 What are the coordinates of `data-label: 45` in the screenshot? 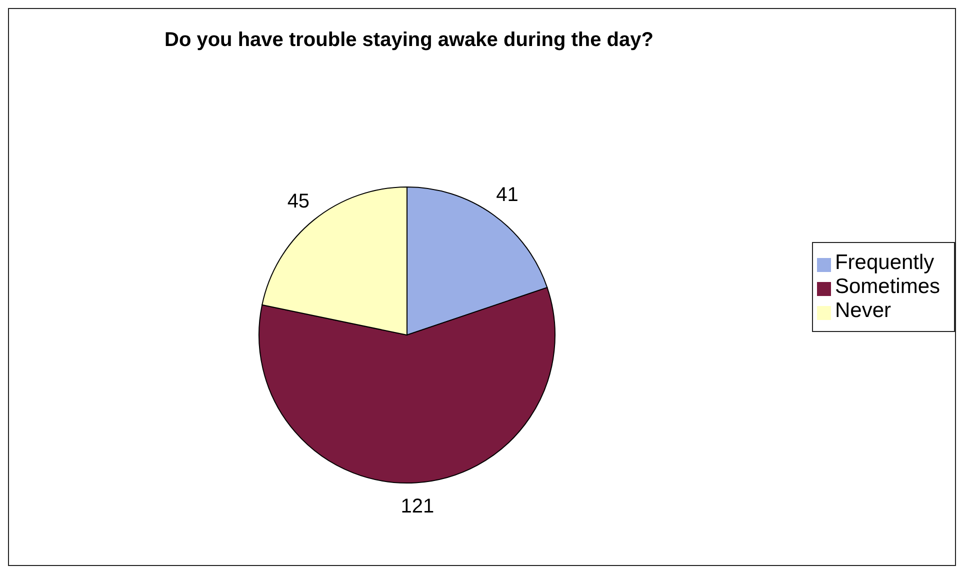 It's located at (298, 201).